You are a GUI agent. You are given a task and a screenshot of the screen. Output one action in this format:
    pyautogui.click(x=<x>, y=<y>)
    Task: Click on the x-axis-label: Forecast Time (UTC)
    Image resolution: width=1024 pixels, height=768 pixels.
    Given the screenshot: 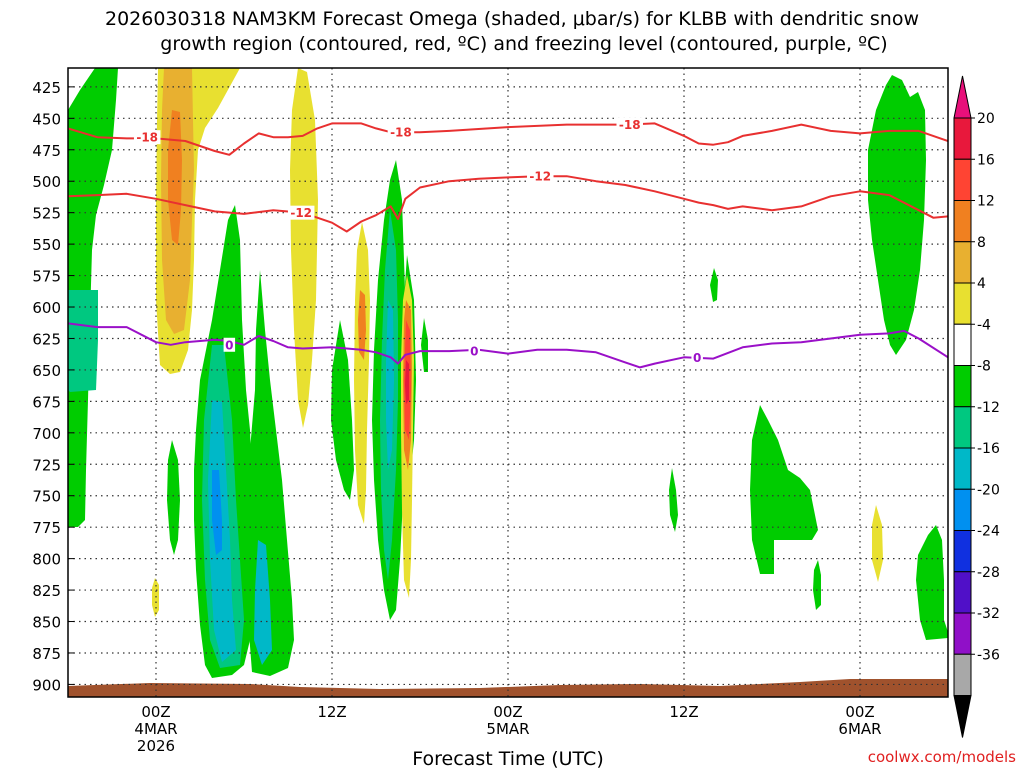 What is the action you would take?
    pyautogui.click(x=507, y=758)
    